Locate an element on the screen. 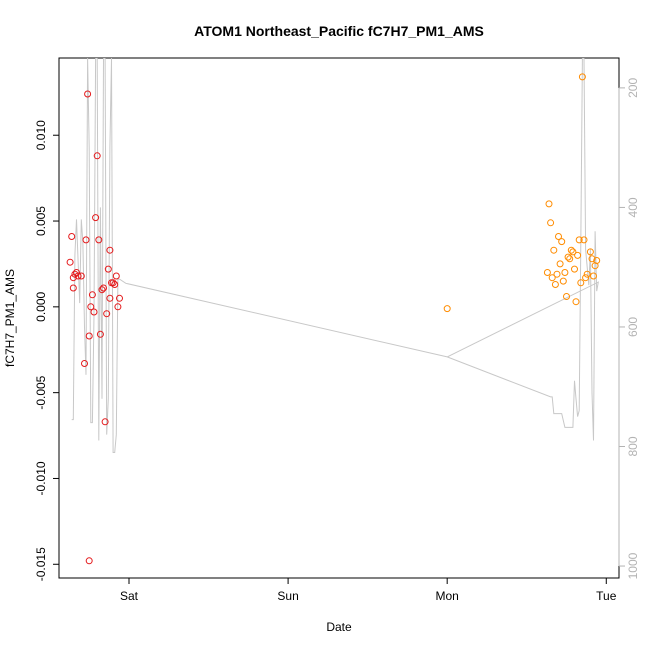  y-axis: -0.015 -0.010 -0.005 0.000 0.005 0.010 is located at coordinates (47, 350).